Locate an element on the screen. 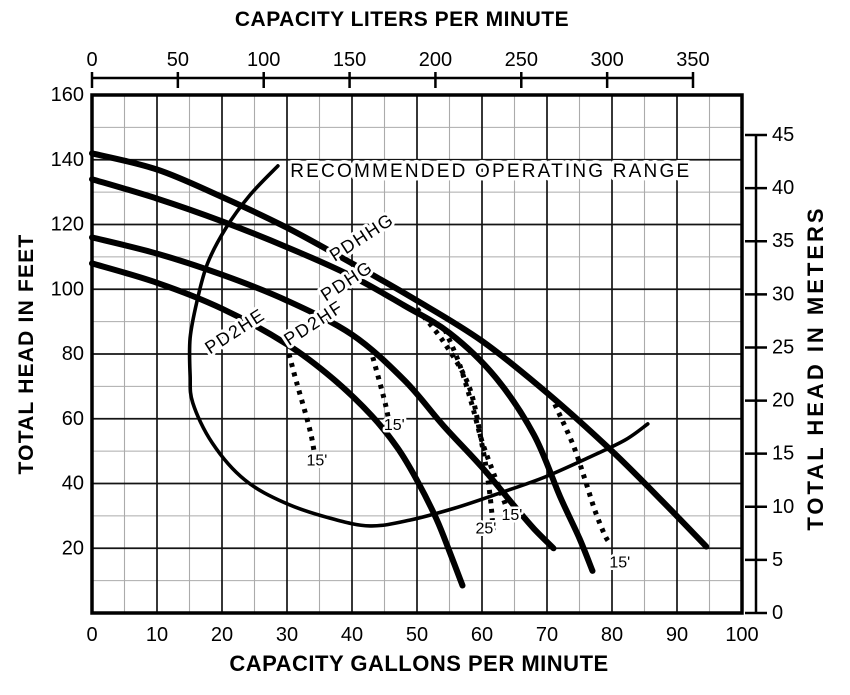  meters-tick-label: 5 is located at coordinates (777, 560).